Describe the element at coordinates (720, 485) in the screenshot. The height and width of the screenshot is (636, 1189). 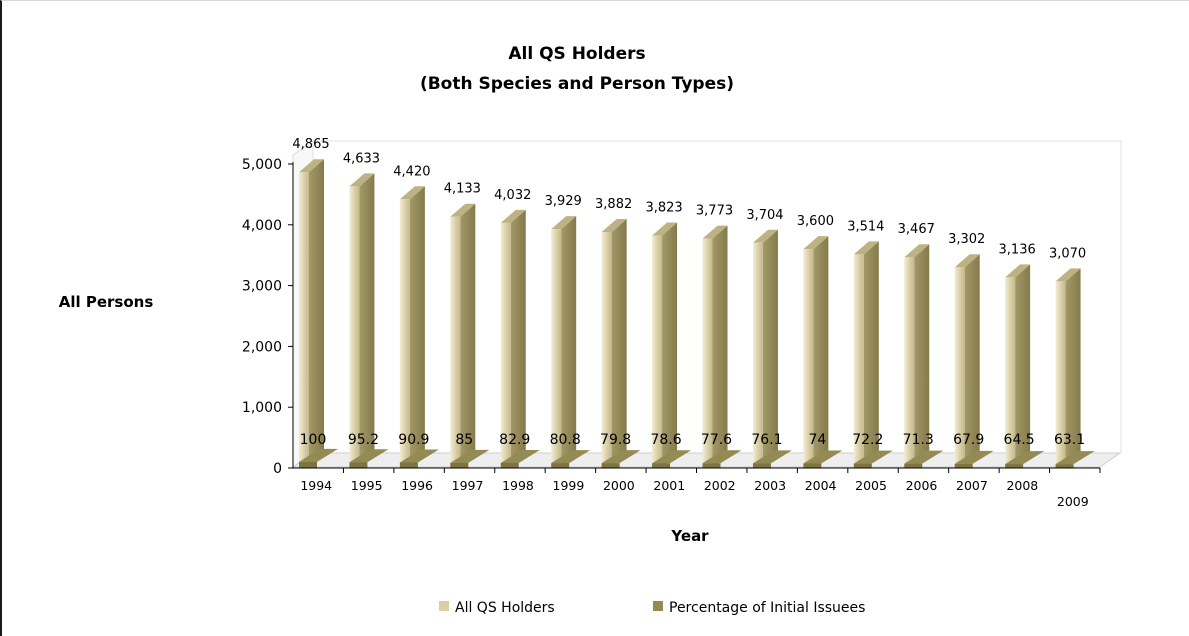
I see `x-tick-label: 2002` at that location.